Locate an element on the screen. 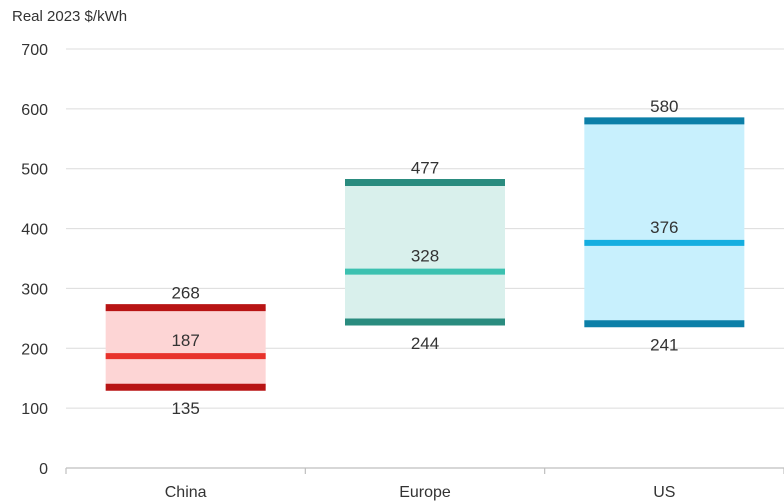  y-tick-label: 0 is located at coordinates (43, 469).